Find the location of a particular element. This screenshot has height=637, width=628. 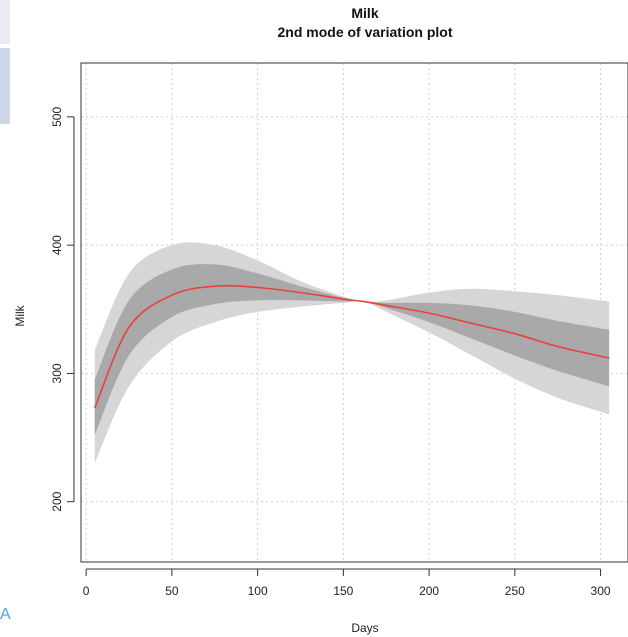

background-tab-top is located at coordinates (5, 22).